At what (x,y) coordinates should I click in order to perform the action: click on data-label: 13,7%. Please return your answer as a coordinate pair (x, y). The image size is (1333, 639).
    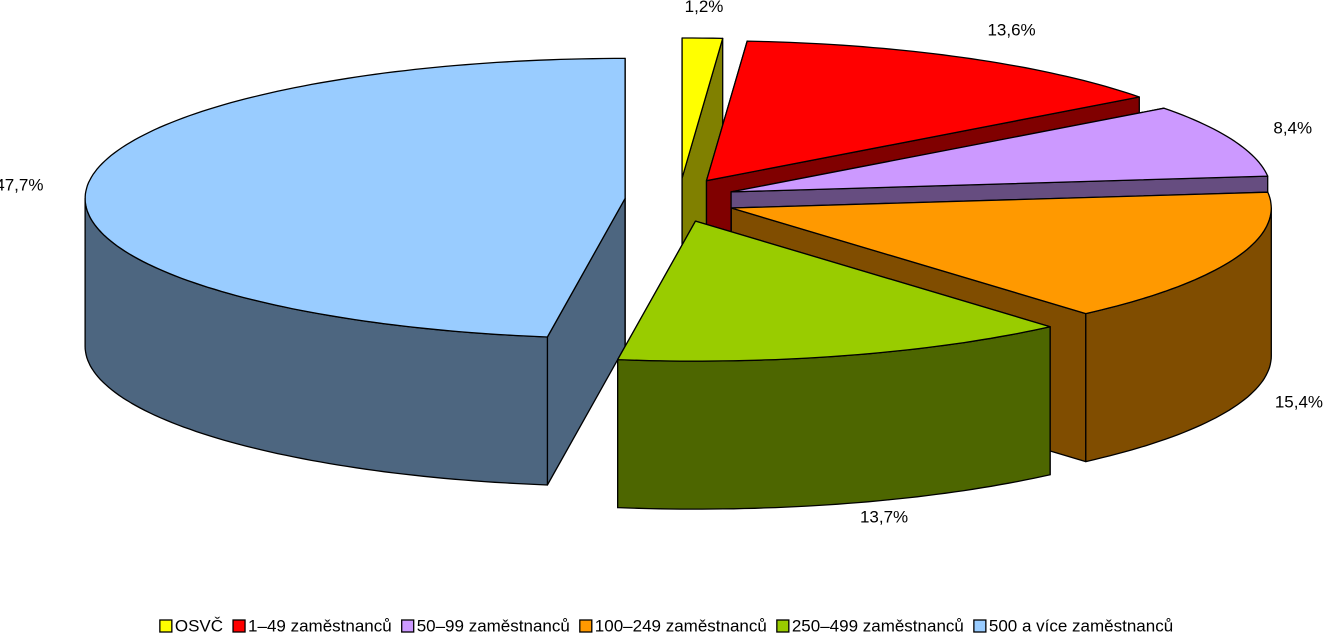
    Looking at the image, I should click on (884, 517).